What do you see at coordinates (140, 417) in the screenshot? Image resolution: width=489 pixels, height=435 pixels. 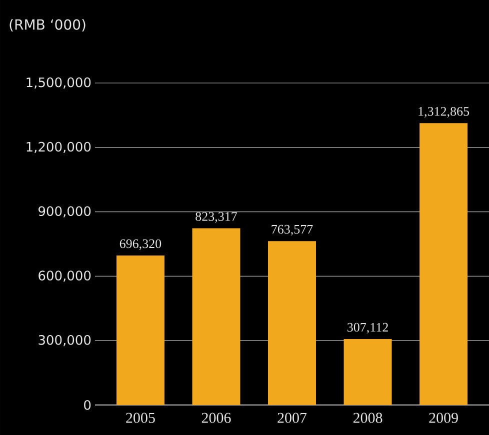 I see `x-tick-label: 2005` at bounding box center [140, 417].